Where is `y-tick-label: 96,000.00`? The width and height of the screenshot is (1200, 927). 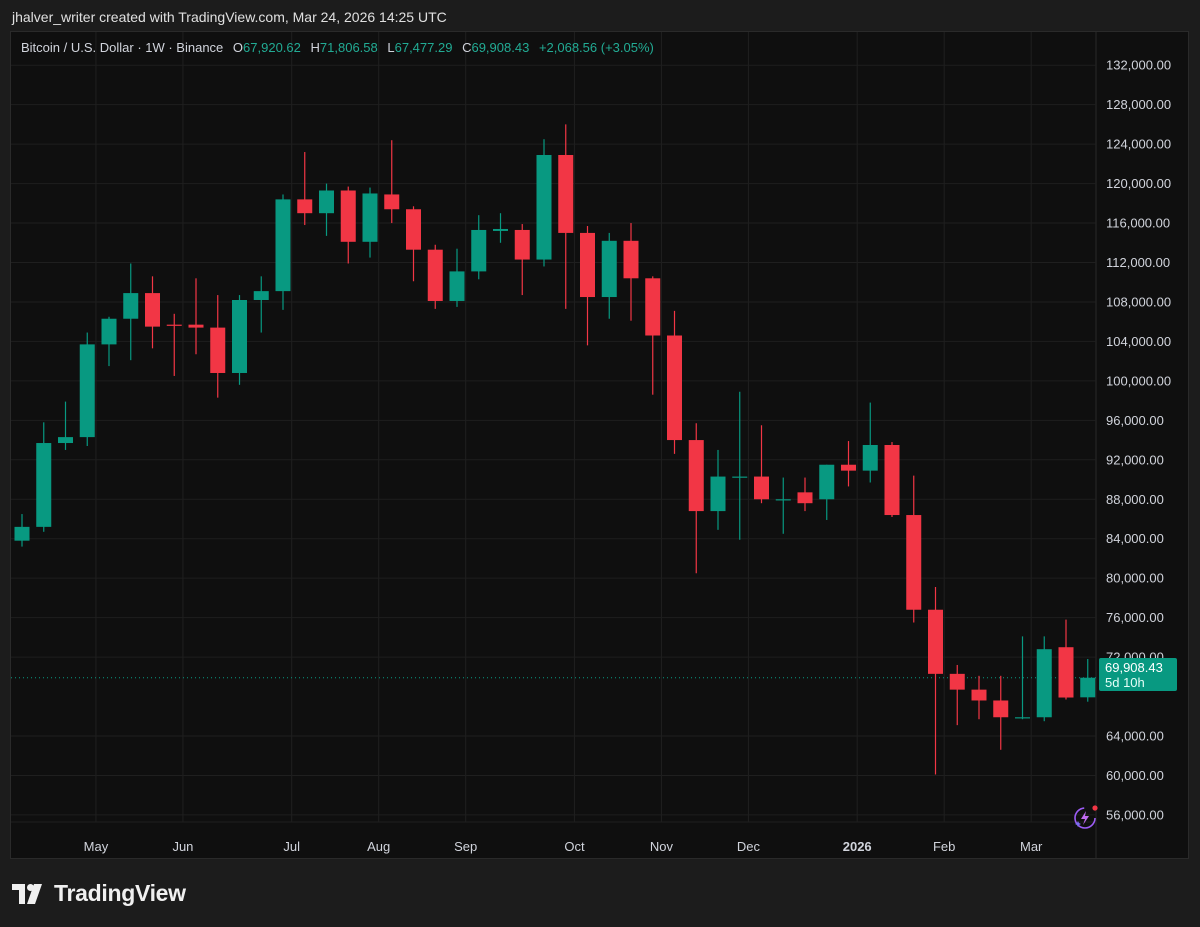
y-tick-label: 96,000.00 is located at coordinates (1135, 420).